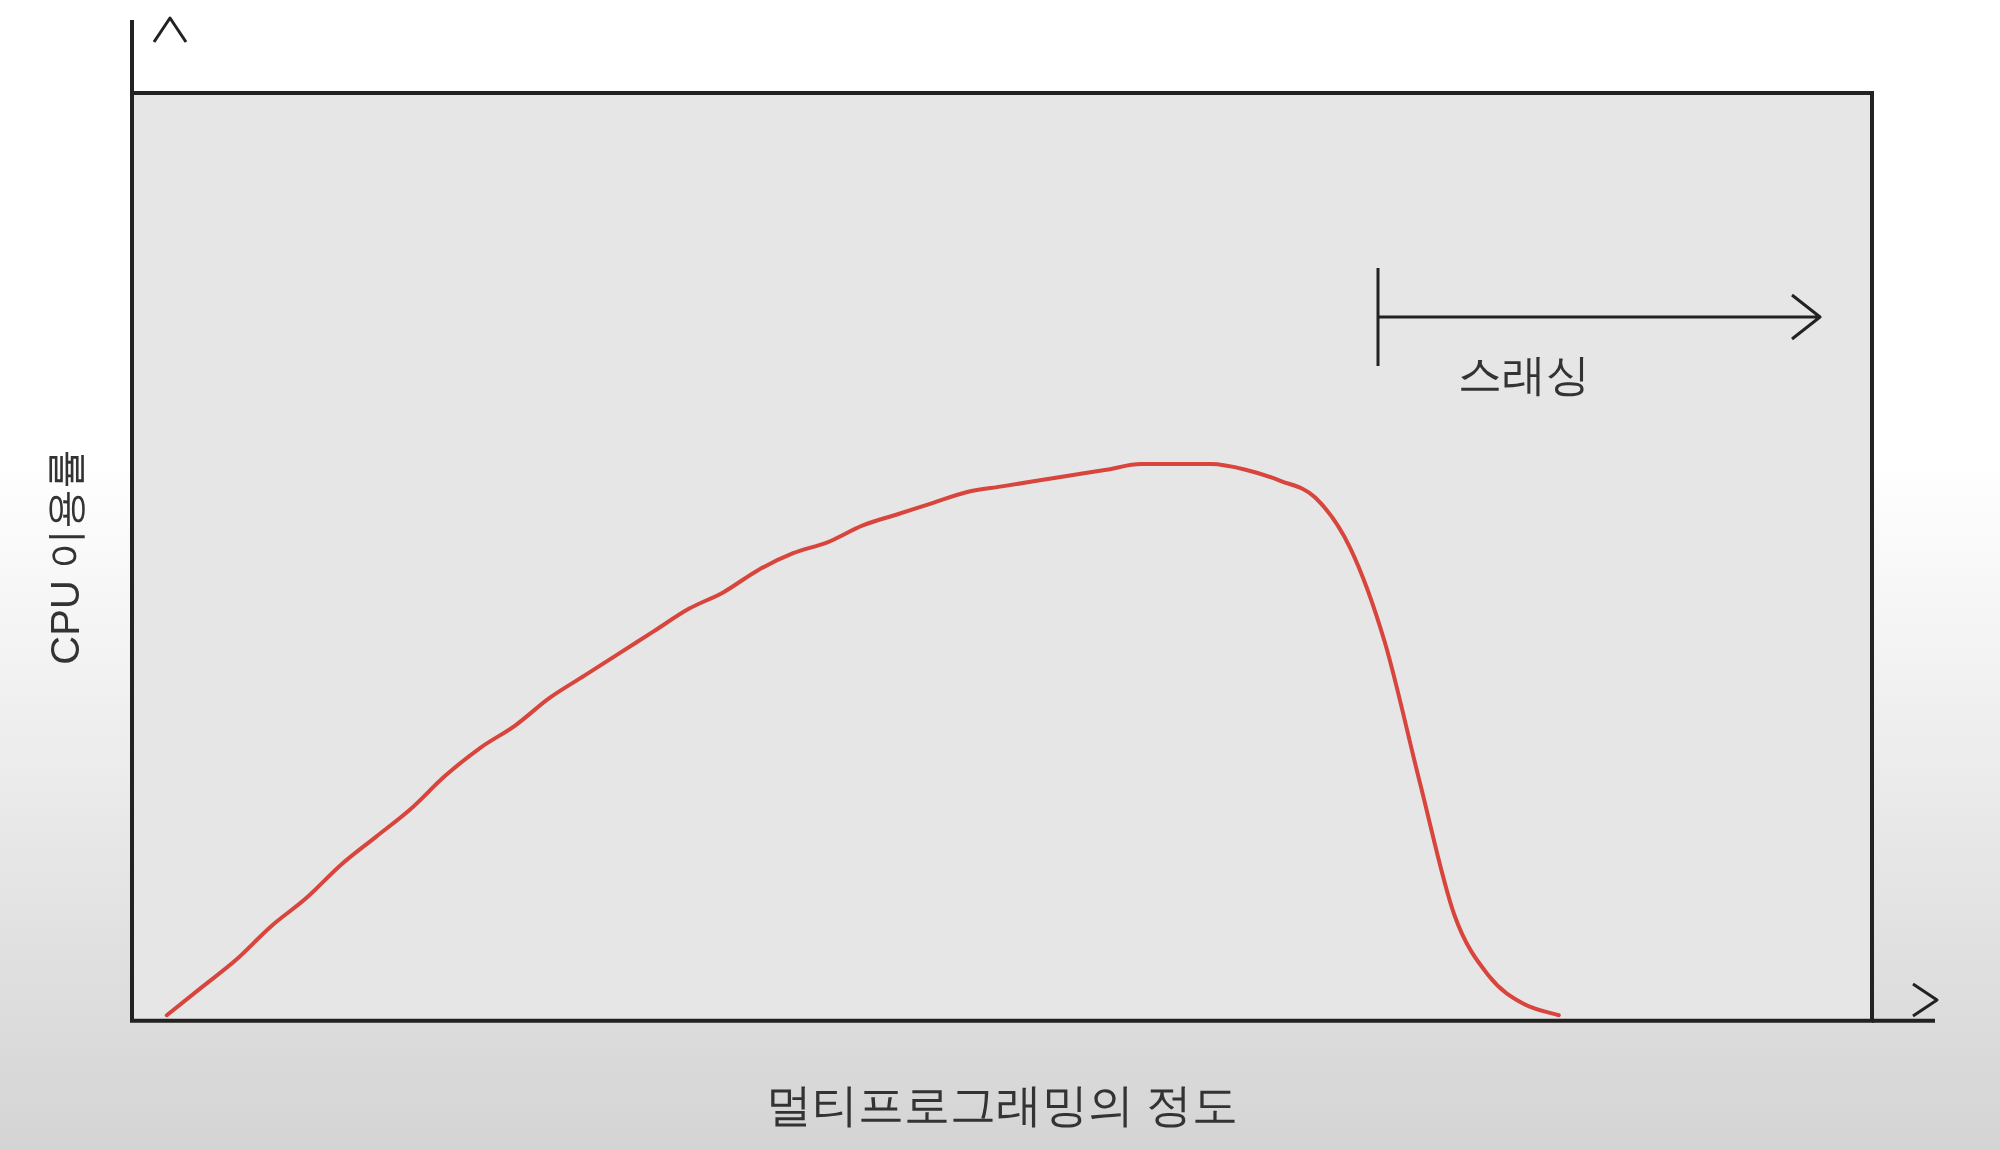  What do you see at coordinates (65, 557) in the screenshot?
I see `y-axis-title: CPU 이용률` at bounding box center [65, 557].